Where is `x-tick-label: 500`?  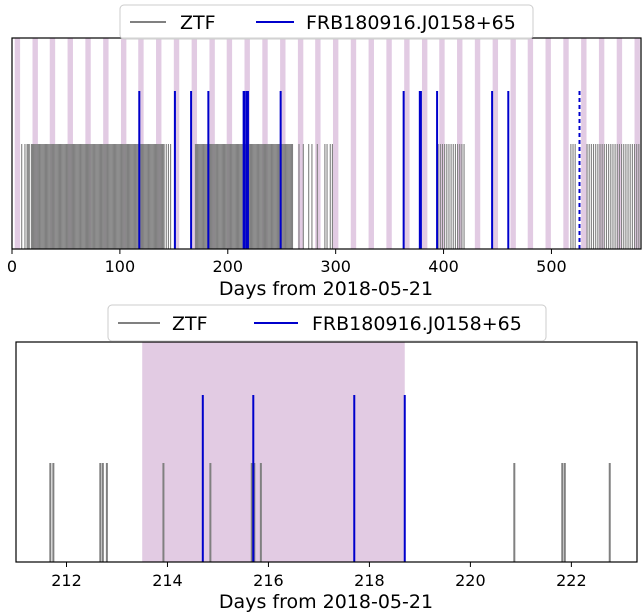 x-tick-label: 500 is located at coordinates (551, 266).